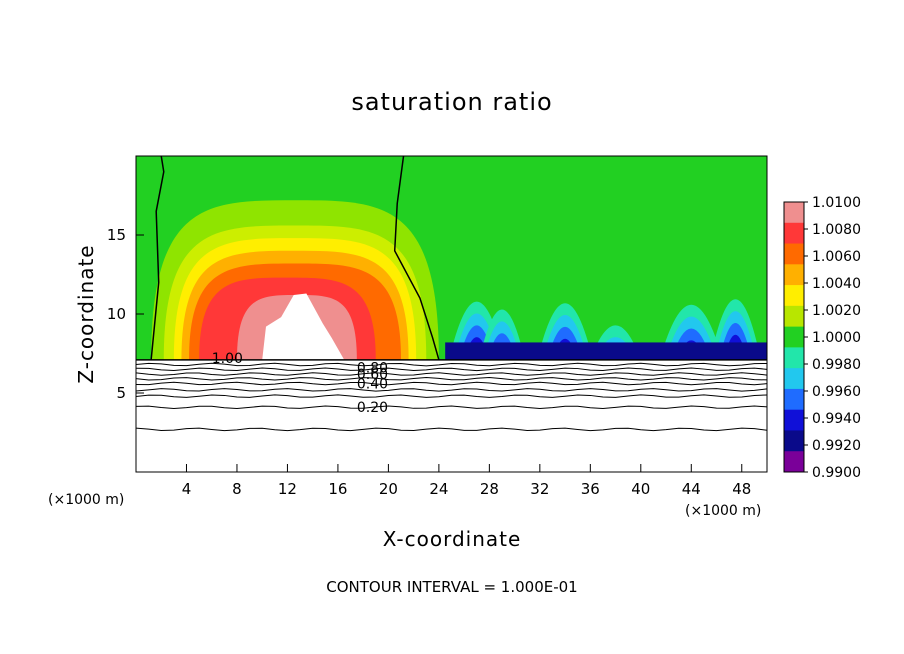  I want to click on colorbar-label-9: 0.9920, so click(836, 446).